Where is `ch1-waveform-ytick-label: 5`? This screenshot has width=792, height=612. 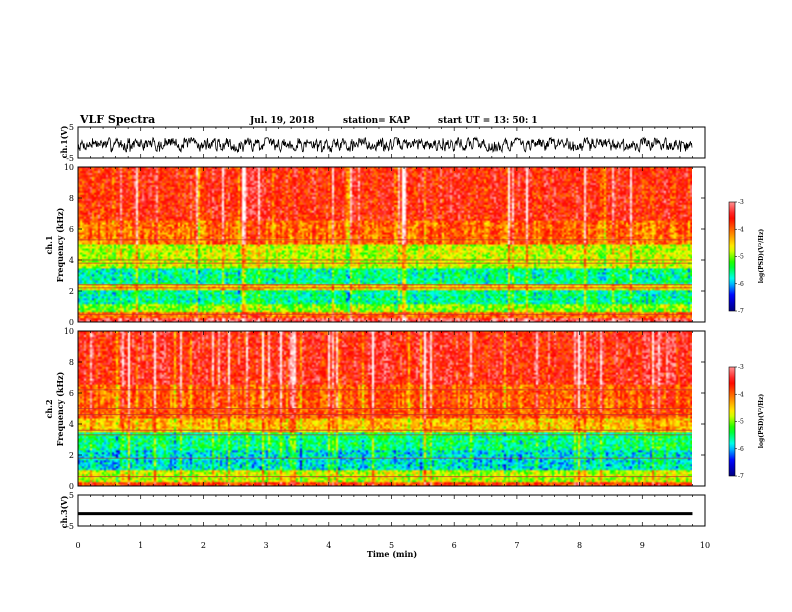
ch1-waveform-ytick-label: 5 is located at coordinates (71, 127).